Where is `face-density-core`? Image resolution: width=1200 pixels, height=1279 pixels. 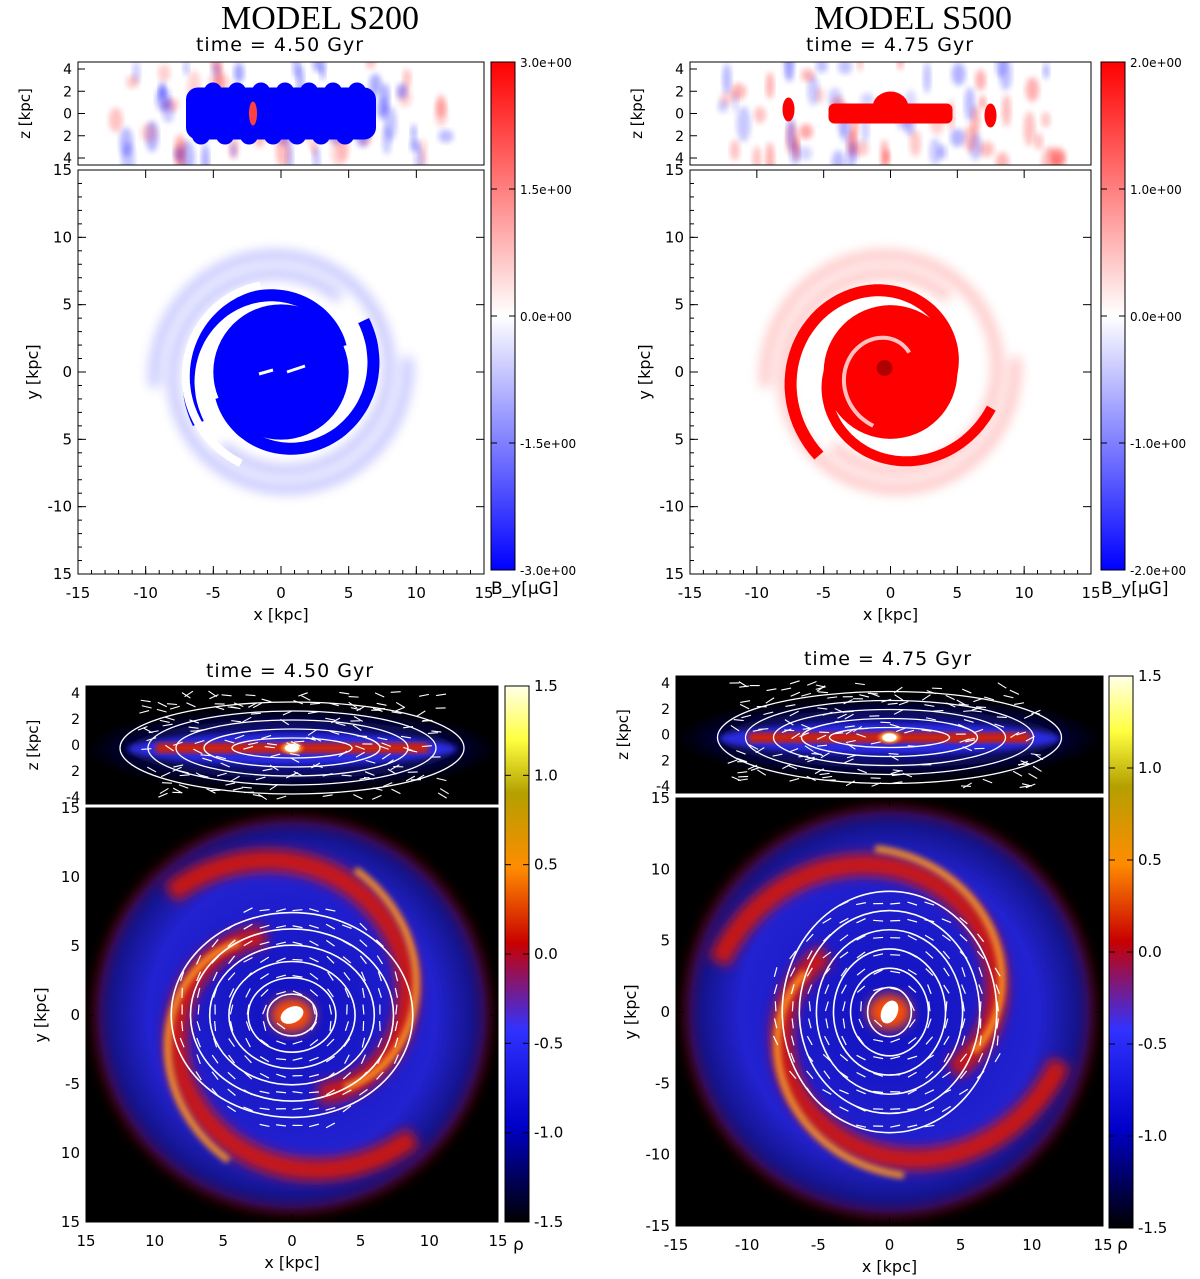 face-density-core is located at coordinates (889, 1012).